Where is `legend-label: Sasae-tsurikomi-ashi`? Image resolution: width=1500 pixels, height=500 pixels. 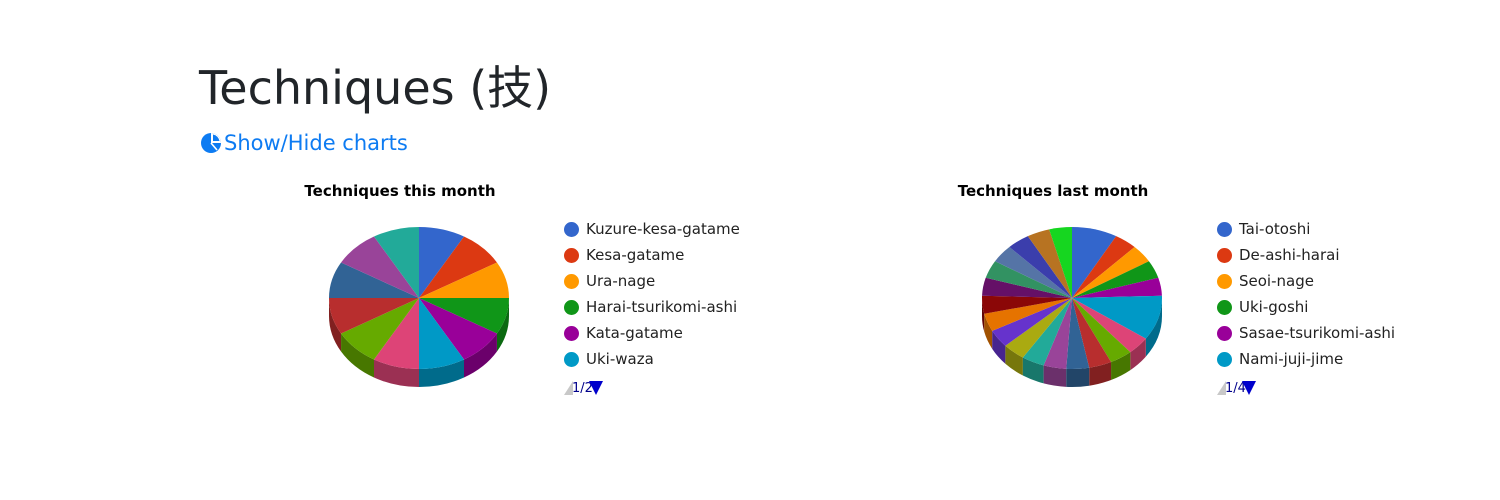
legend-label: Sasae-tsurikomi-ashi is located at coordinates (1317, 333).